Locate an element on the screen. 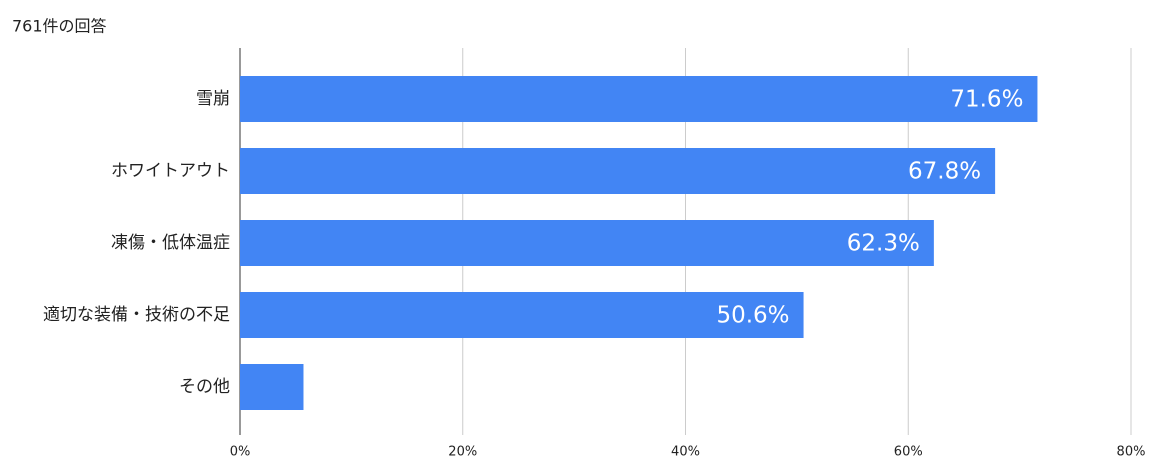 This screenshot has width=1152, height=468. x-tick-label: 60% is located at coordinates (908, 452).